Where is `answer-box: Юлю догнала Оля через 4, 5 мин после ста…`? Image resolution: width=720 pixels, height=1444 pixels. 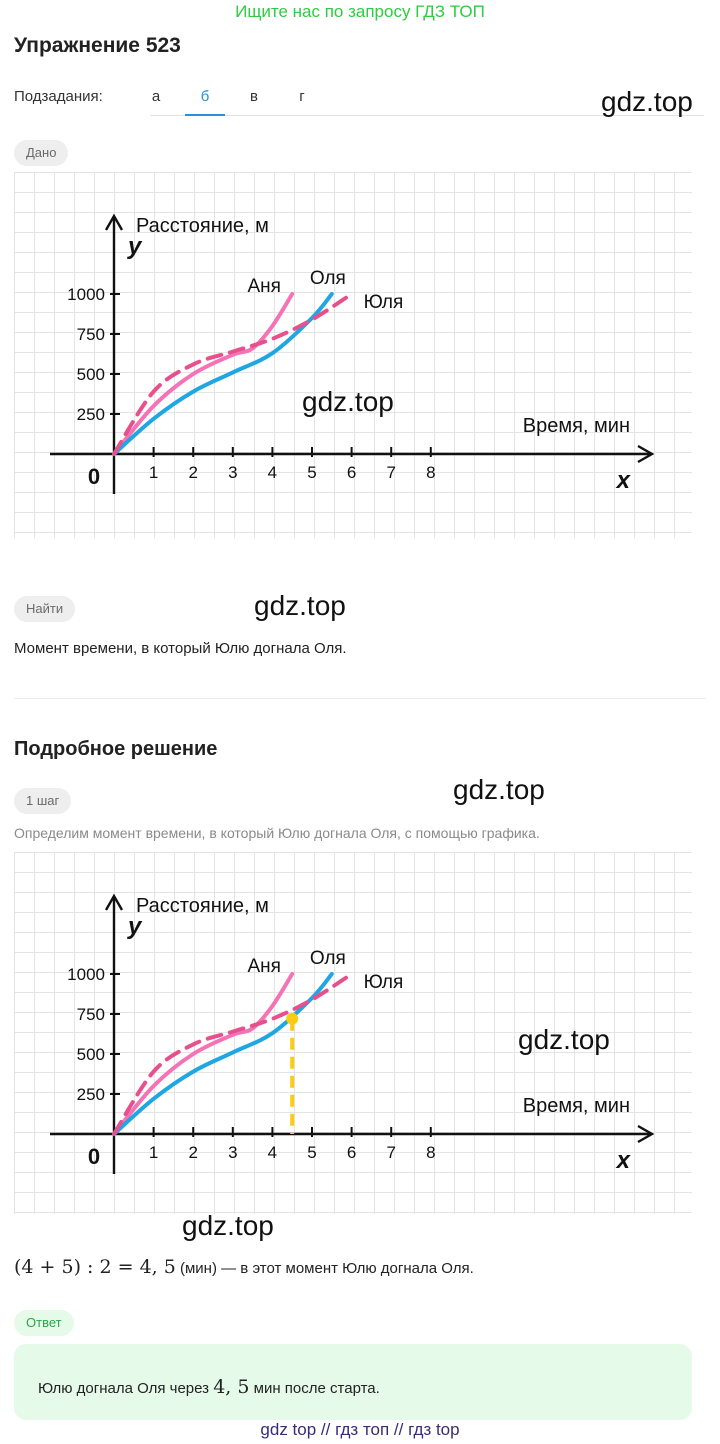 answer-box: Юлю догнала Оля через 4, 5 мин после ста… is located at coordinates (353, 1382).